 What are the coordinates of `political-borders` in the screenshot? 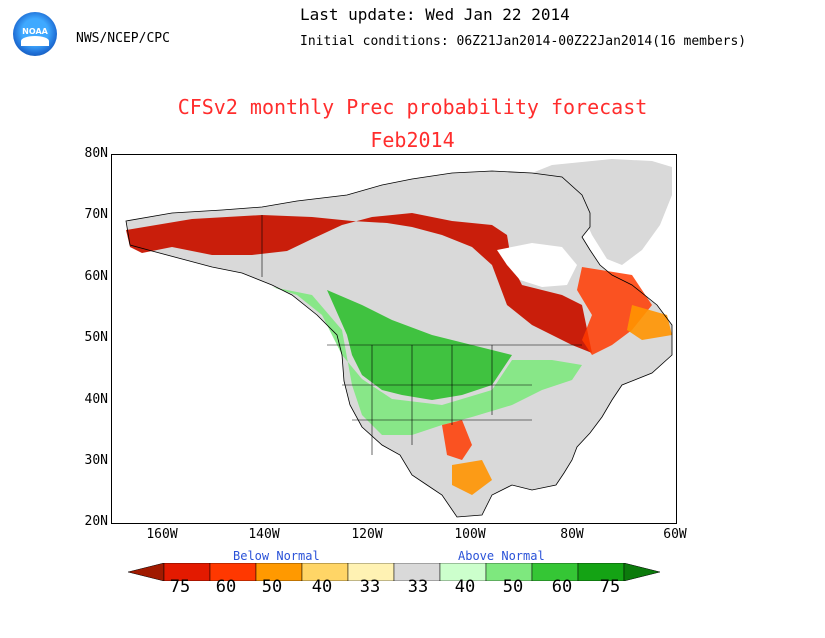 It's located at (421, 335).